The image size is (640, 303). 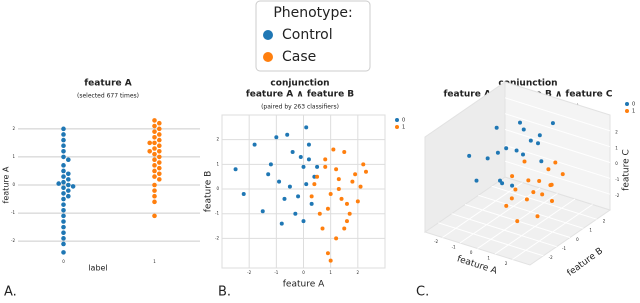 What do you see at coordinates (10, 292) in the screenshot?
I see `panel-label: A.` at bounding box center [10, 292].